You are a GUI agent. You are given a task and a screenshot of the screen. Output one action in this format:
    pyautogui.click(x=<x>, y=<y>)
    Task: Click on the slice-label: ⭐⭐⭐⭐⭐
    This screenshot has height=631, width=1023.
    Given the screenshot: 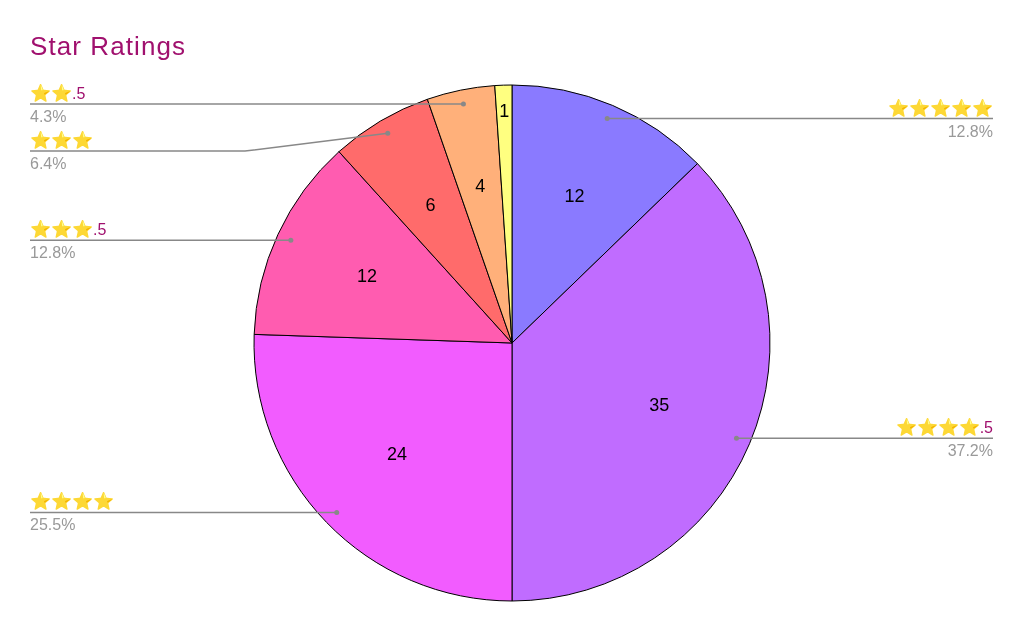 What is the action you would take?
    pyautogui.click(x=940, y=107)
    